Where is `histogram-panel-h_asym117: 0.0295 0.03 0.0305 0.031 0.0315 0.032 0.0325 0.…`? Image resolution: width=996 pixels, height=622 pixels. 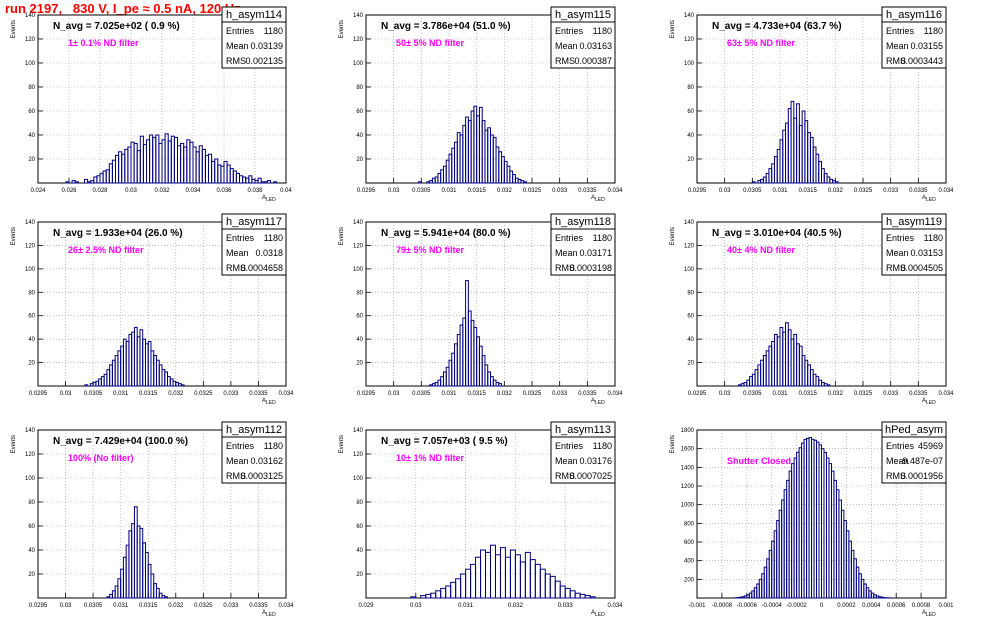 histogram-panel-h_asym117: 0.0295 0.03 0.0305 0.031 0.0315 0.032 0.0325 0.… is located at coordinates (152, 309).